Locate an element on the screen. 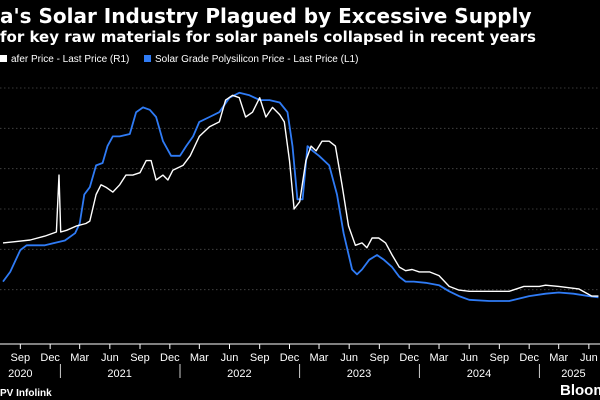 This screenshot has width=600, height=400. x-year-label: 2025 is located at coordinates (573, 374).